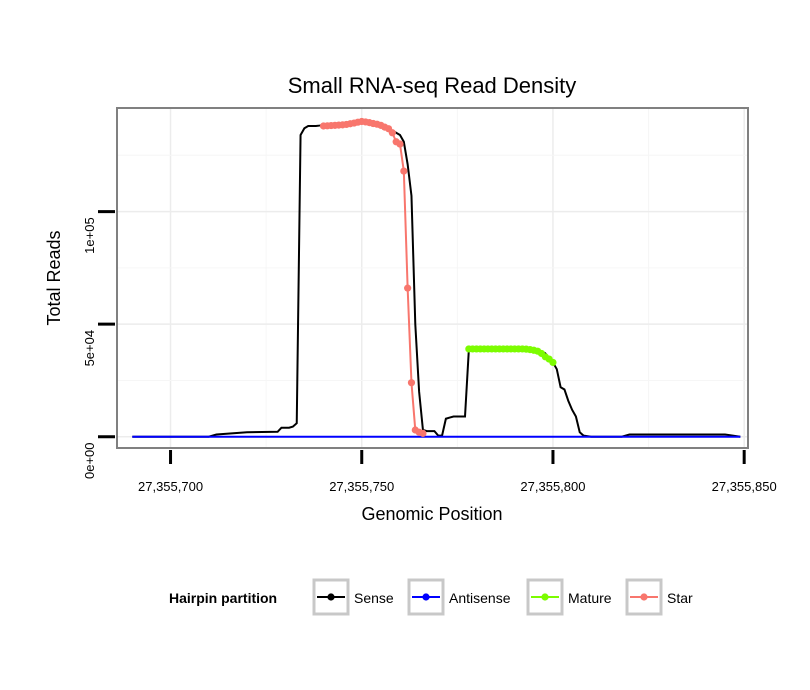  What do you see at coordinates (170, 486) in the screenshot?
I see `x-tick-label: 27,355,700` at bounding box center [170, 486].